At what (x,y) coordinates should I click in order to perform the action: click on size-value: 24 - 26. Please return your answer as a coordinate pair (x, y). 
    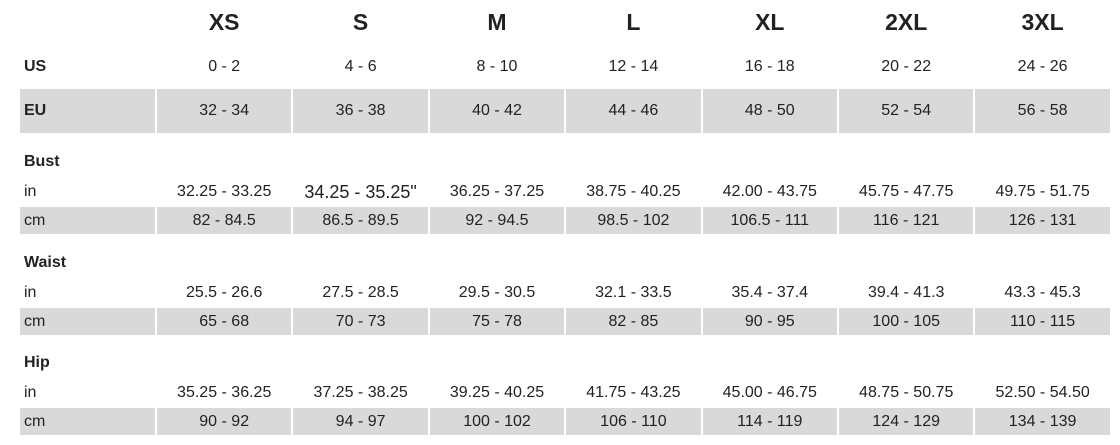
    Looking at the image, I should click on (1042, 66).